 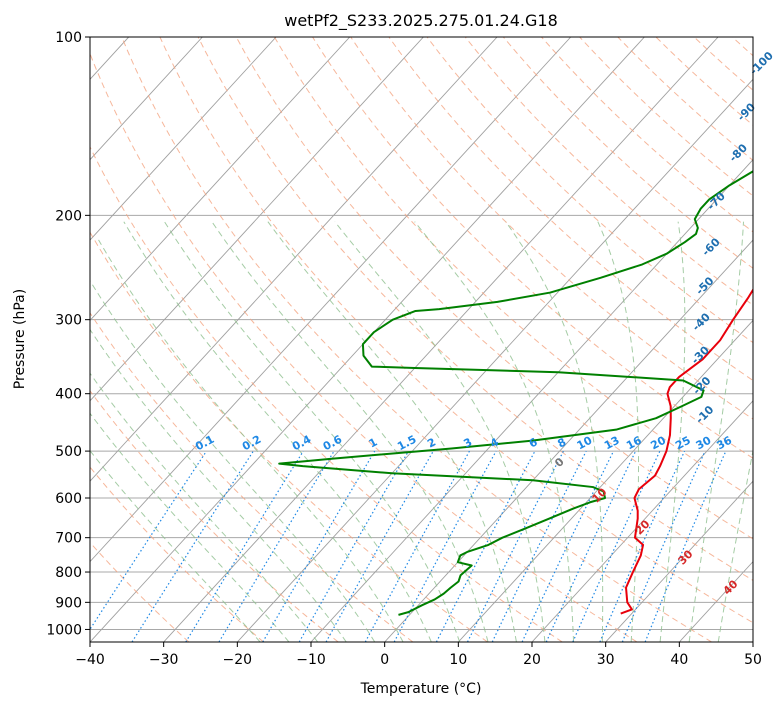 I want to click on mixing-ratio-label: 36, so click(x=724, y=443).